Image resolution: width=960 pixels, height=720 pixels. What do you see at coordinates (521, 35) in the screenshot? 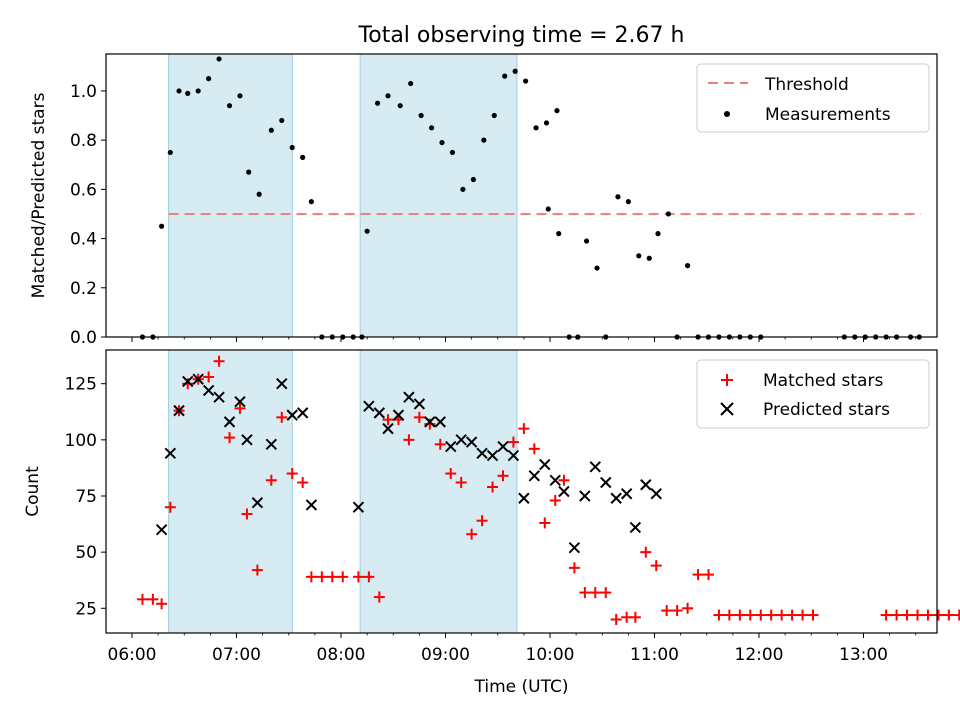
I see `chart-title: Total observing time = 2.67 h` at bounding box center [521, 35].